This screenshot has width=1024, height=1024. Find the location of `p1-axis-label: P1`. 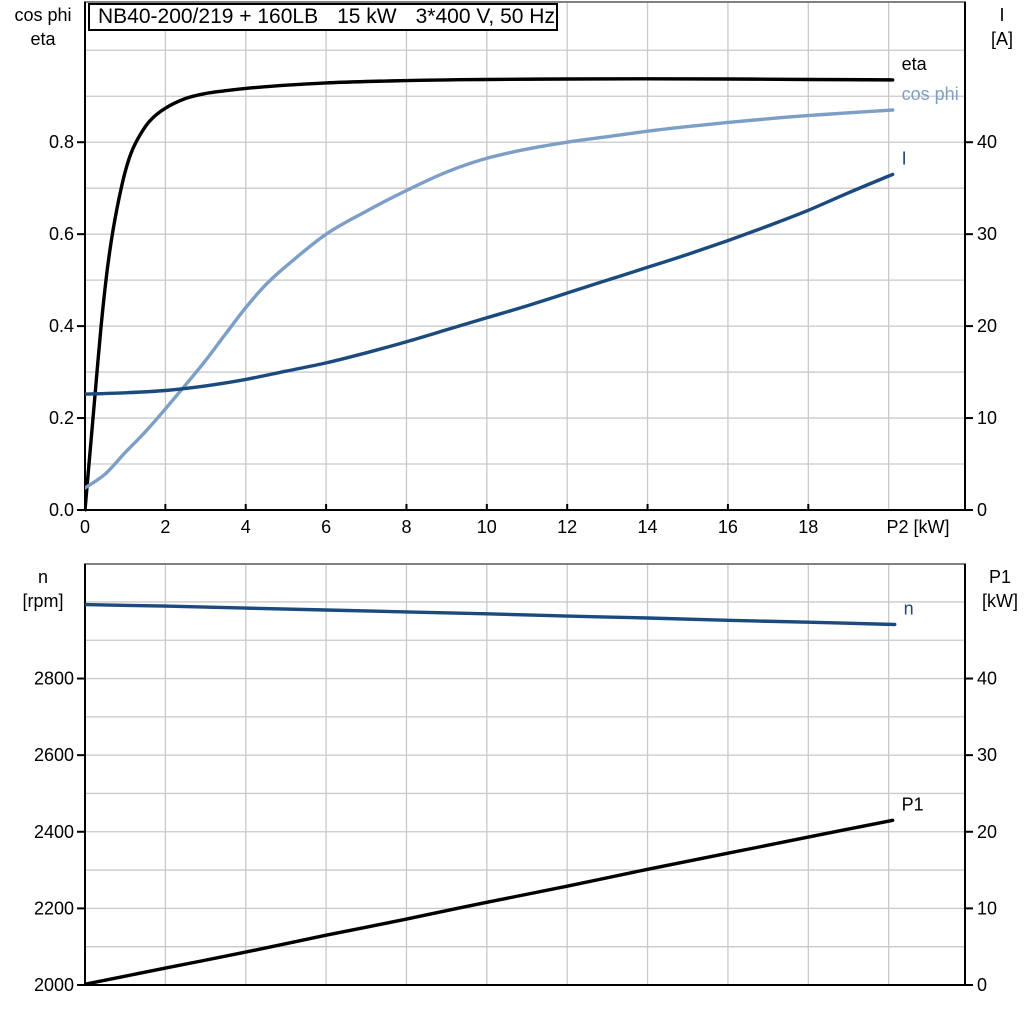

p1-axis-label: P1 is located at coordinates (1000, 577).